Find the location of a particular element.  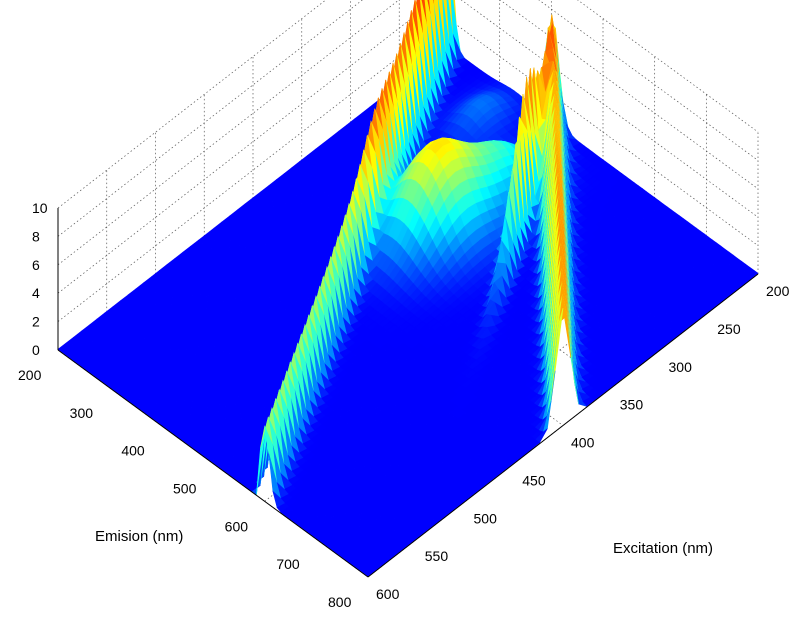

x-axis-label: Emision (nm) is located at coordinates (139, 536).